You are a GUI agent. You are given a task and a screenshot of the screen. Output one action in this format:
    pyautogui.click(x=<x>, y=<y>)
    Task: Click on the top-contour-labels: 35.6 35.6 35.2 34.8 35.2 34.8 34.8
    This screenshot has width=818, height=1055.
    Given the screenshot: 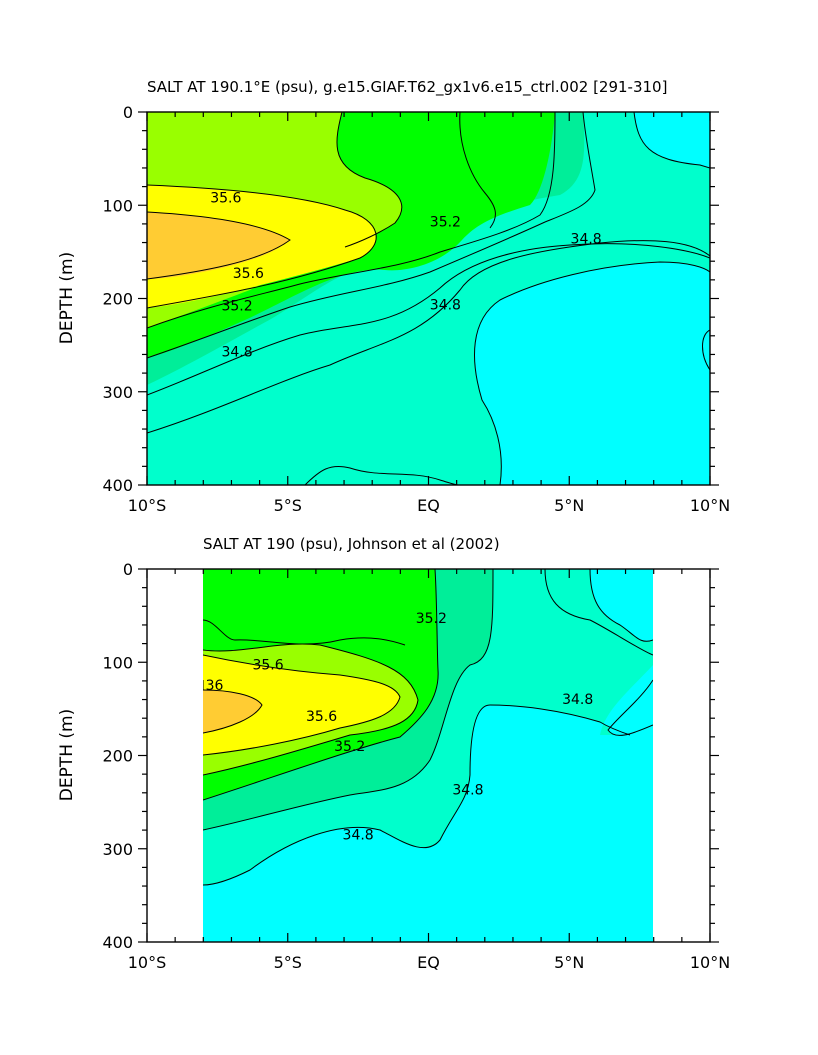 What is the action you would take?
    pyautogui.click(x=405, y=275)
    